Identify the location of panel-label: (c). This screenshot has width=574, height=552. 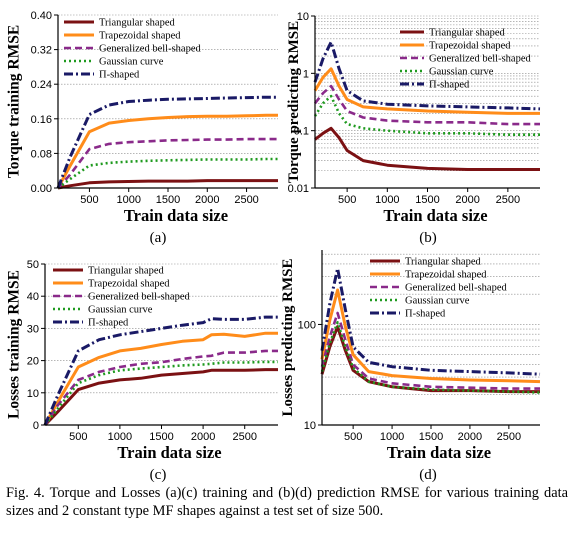
(158, 475).